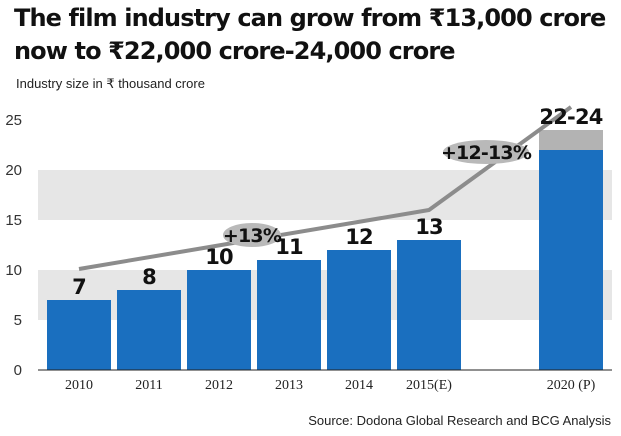 Image resolution: width=621 pixels, height=436 pixels. Describe the element at coordinates (359, 385) in the screenshot. I see `x-tick-label: 2014` at that location.